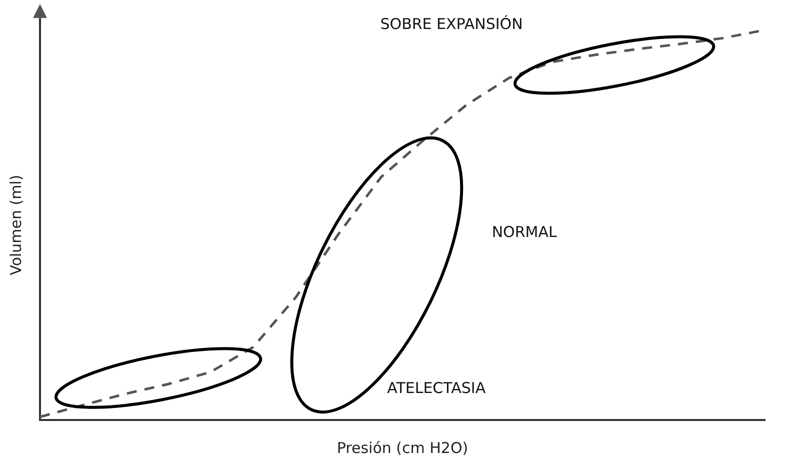 The image size is (795, 466). Describe the element at coordinates (436, 388) in the screenshot. I see `annotation: ATELECTASIA` at that location.